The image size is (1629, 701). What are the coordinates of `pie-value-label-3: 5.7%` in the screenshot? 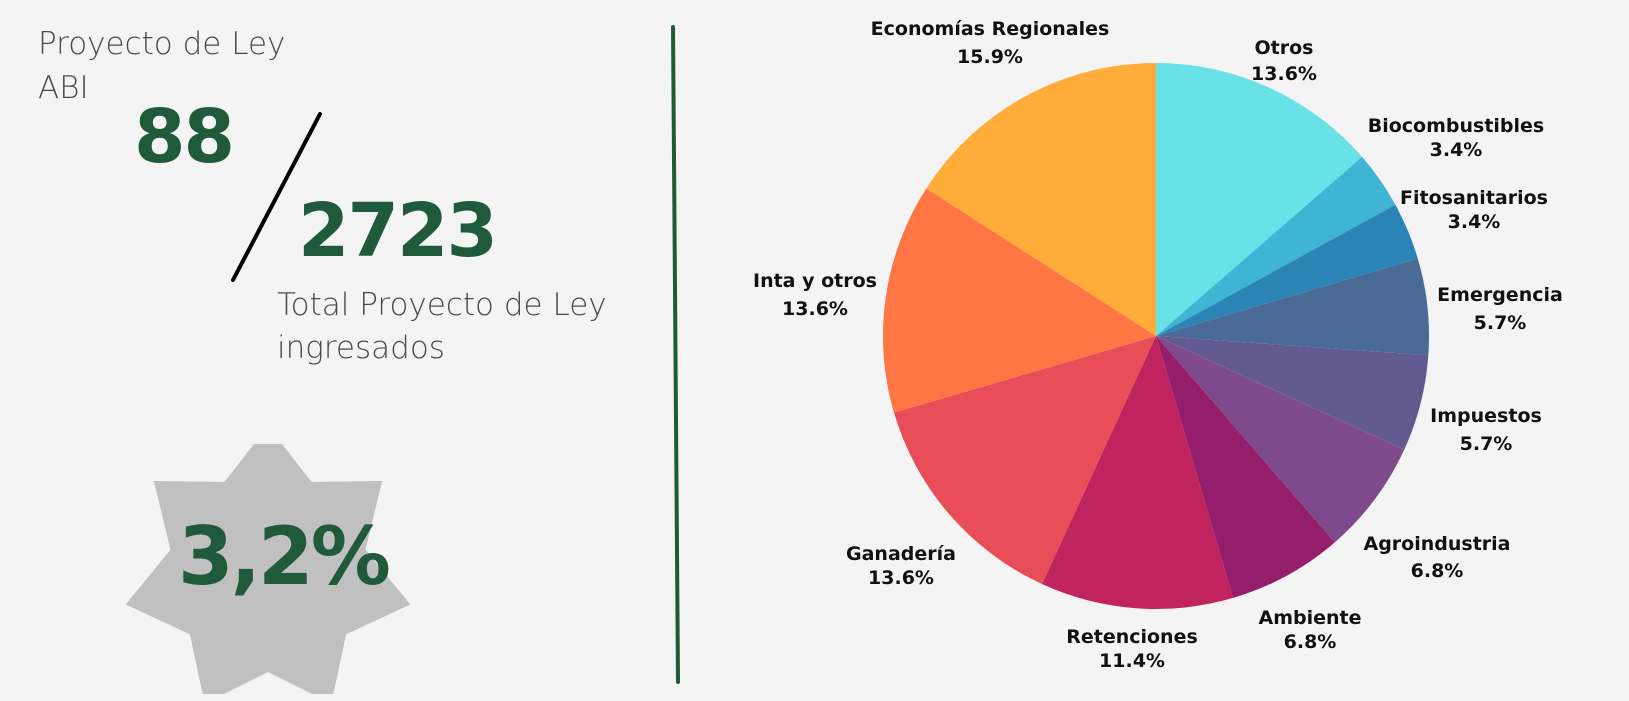 It's located at (1500, 323).